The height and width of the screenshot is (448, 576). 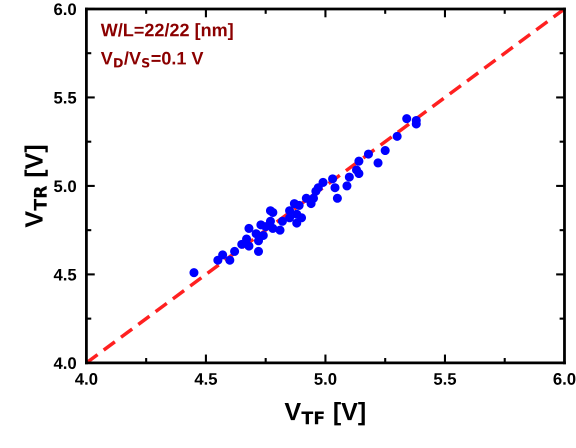 What do you see at coordinates (86, 379) in the screenshot?
I see `text: 4.0` at bounding box center [86, 379].